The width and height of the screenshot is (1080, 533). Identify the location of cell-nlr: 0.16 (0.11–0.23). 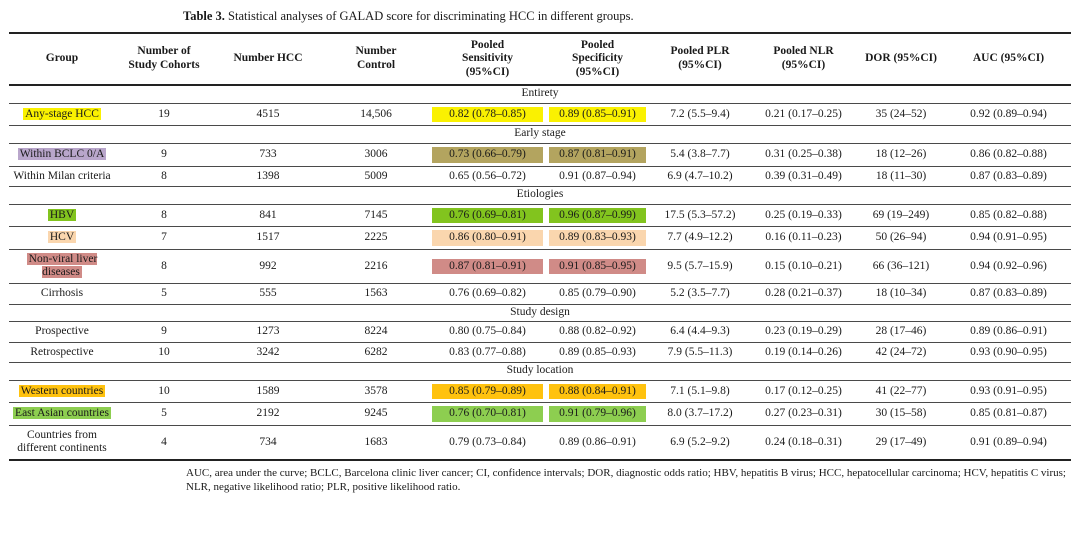
(803, 238).